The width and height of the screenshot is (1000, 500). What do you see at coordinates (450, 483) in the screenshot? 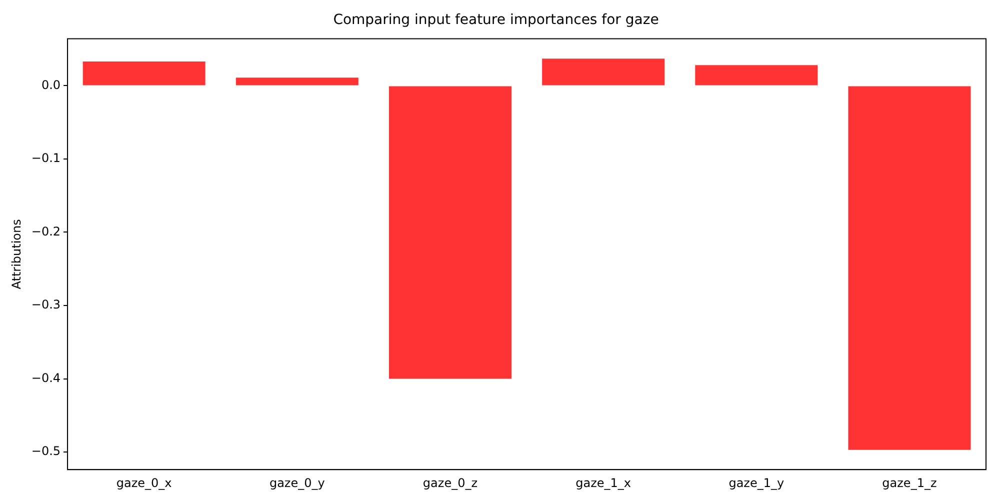
I see `x-tick-label: gaze_0_z` at bounding box center [450, 483].